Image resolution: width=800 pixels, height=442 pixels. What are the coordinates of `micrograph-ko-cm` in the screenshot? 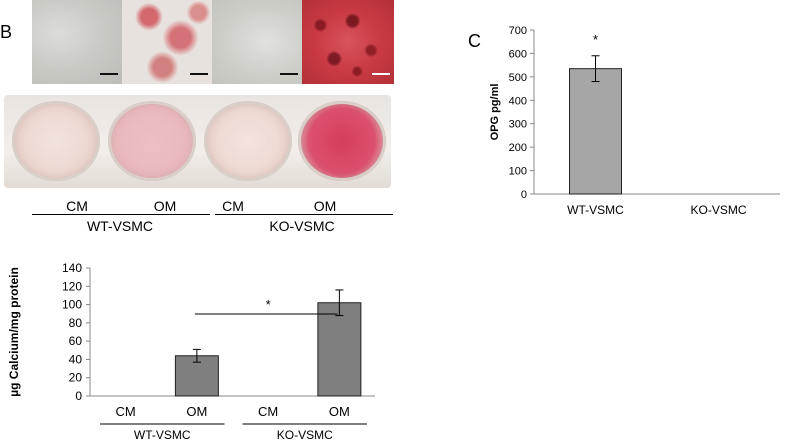 It's located at (257, 42).